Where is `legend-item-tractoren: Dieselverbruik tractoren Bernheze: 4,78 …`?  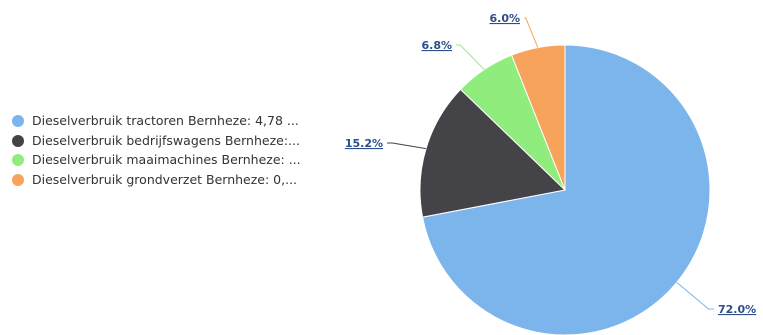 legend-item-tractoren: Dieselverbruik tractoren Bernheze: 4,78 … is located at coordinates (156, 121).